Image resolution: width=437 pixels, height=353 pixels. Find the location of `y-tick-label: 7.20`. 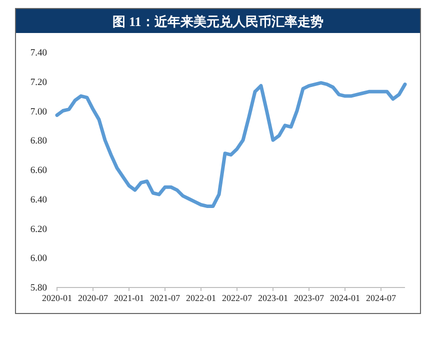

y-tick-label: 7.20 is located at coordinates (39, 83).